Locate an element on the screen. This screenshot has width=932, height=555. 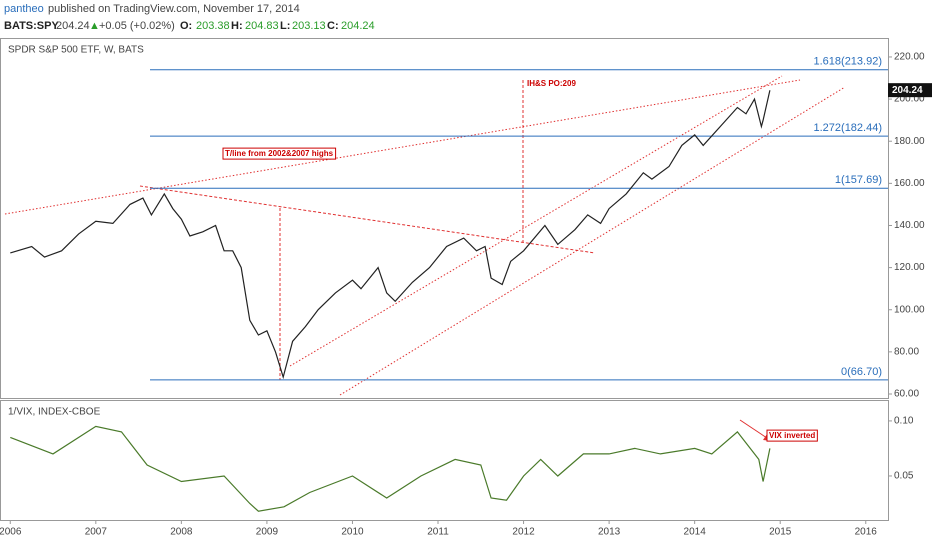
annotation: IH&S PO:209 is located at coordinates (551, 83).